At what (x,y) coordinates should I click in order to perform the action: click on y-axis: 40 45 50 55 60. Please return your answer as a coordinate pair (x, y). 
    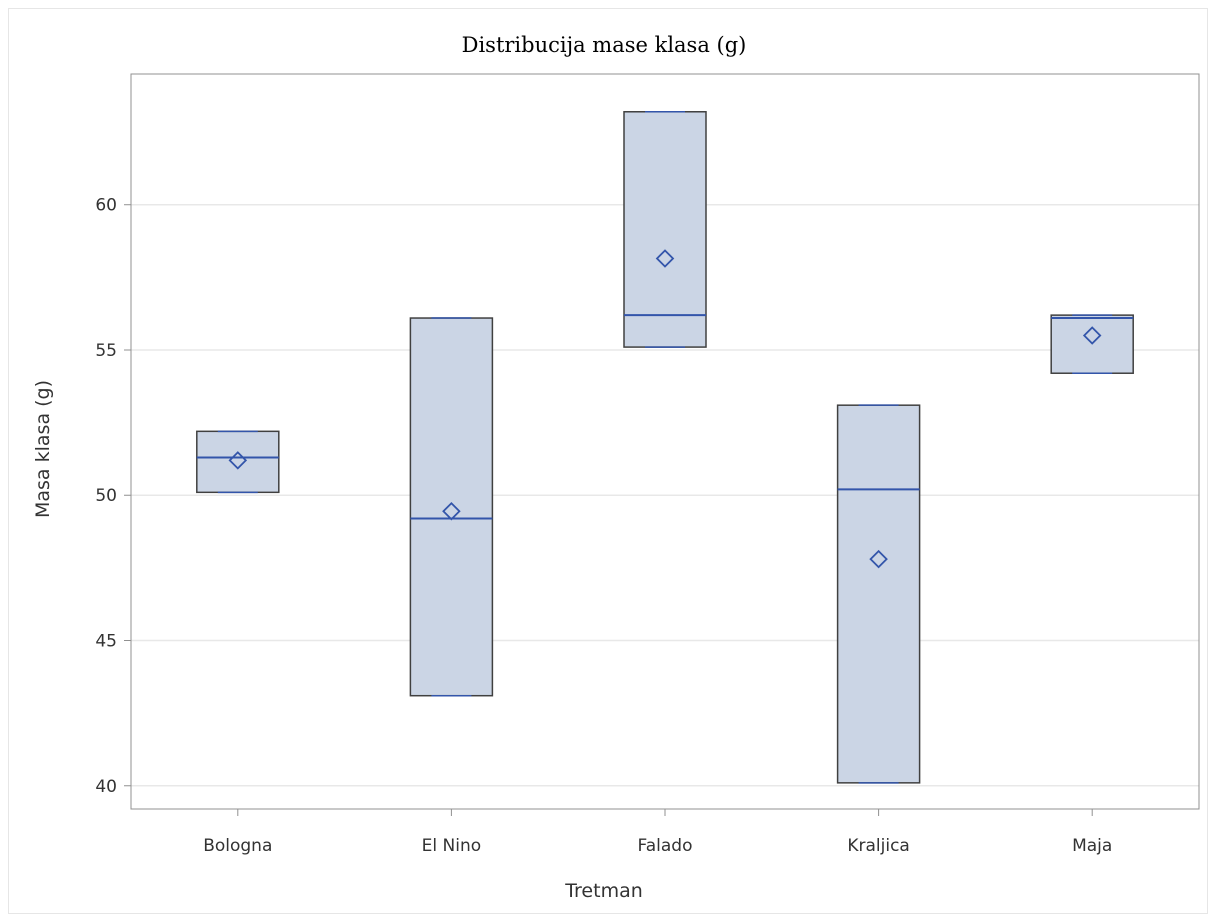
    Looking at the image, I should click on (113, 496).